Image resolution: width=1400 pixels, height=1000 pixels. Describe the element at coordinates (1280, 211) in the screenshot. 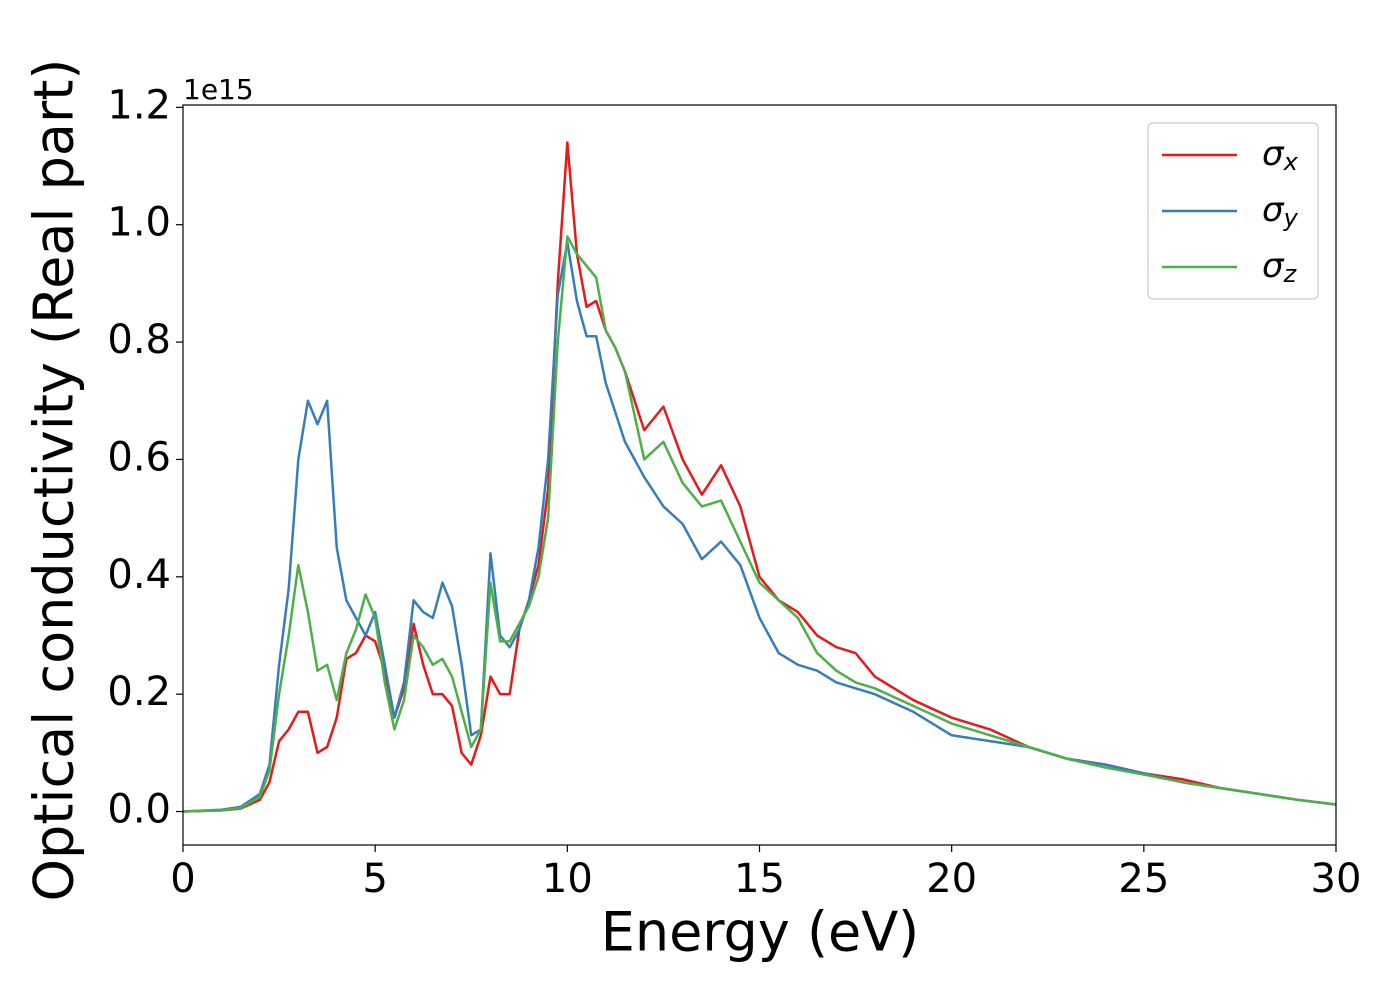

I see `legend-label: σy` at that location.